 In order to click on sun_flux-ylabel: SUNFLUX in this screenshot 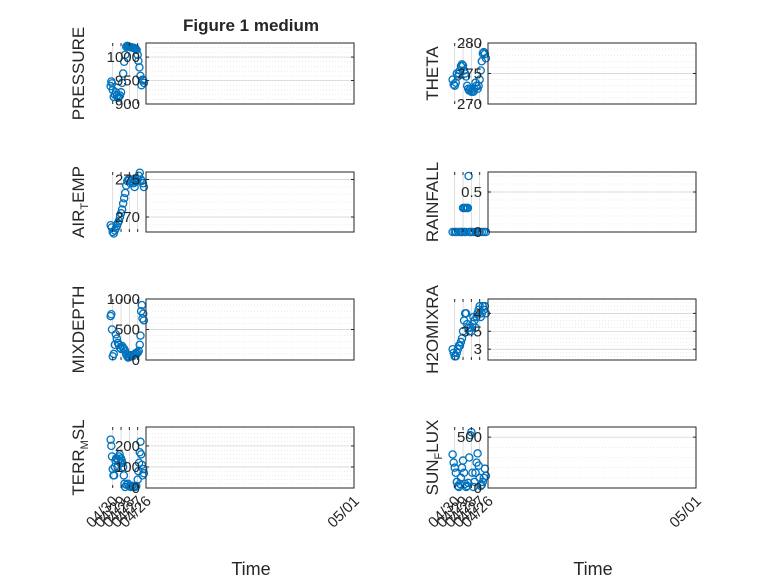, I will do `click(434, 458)`.